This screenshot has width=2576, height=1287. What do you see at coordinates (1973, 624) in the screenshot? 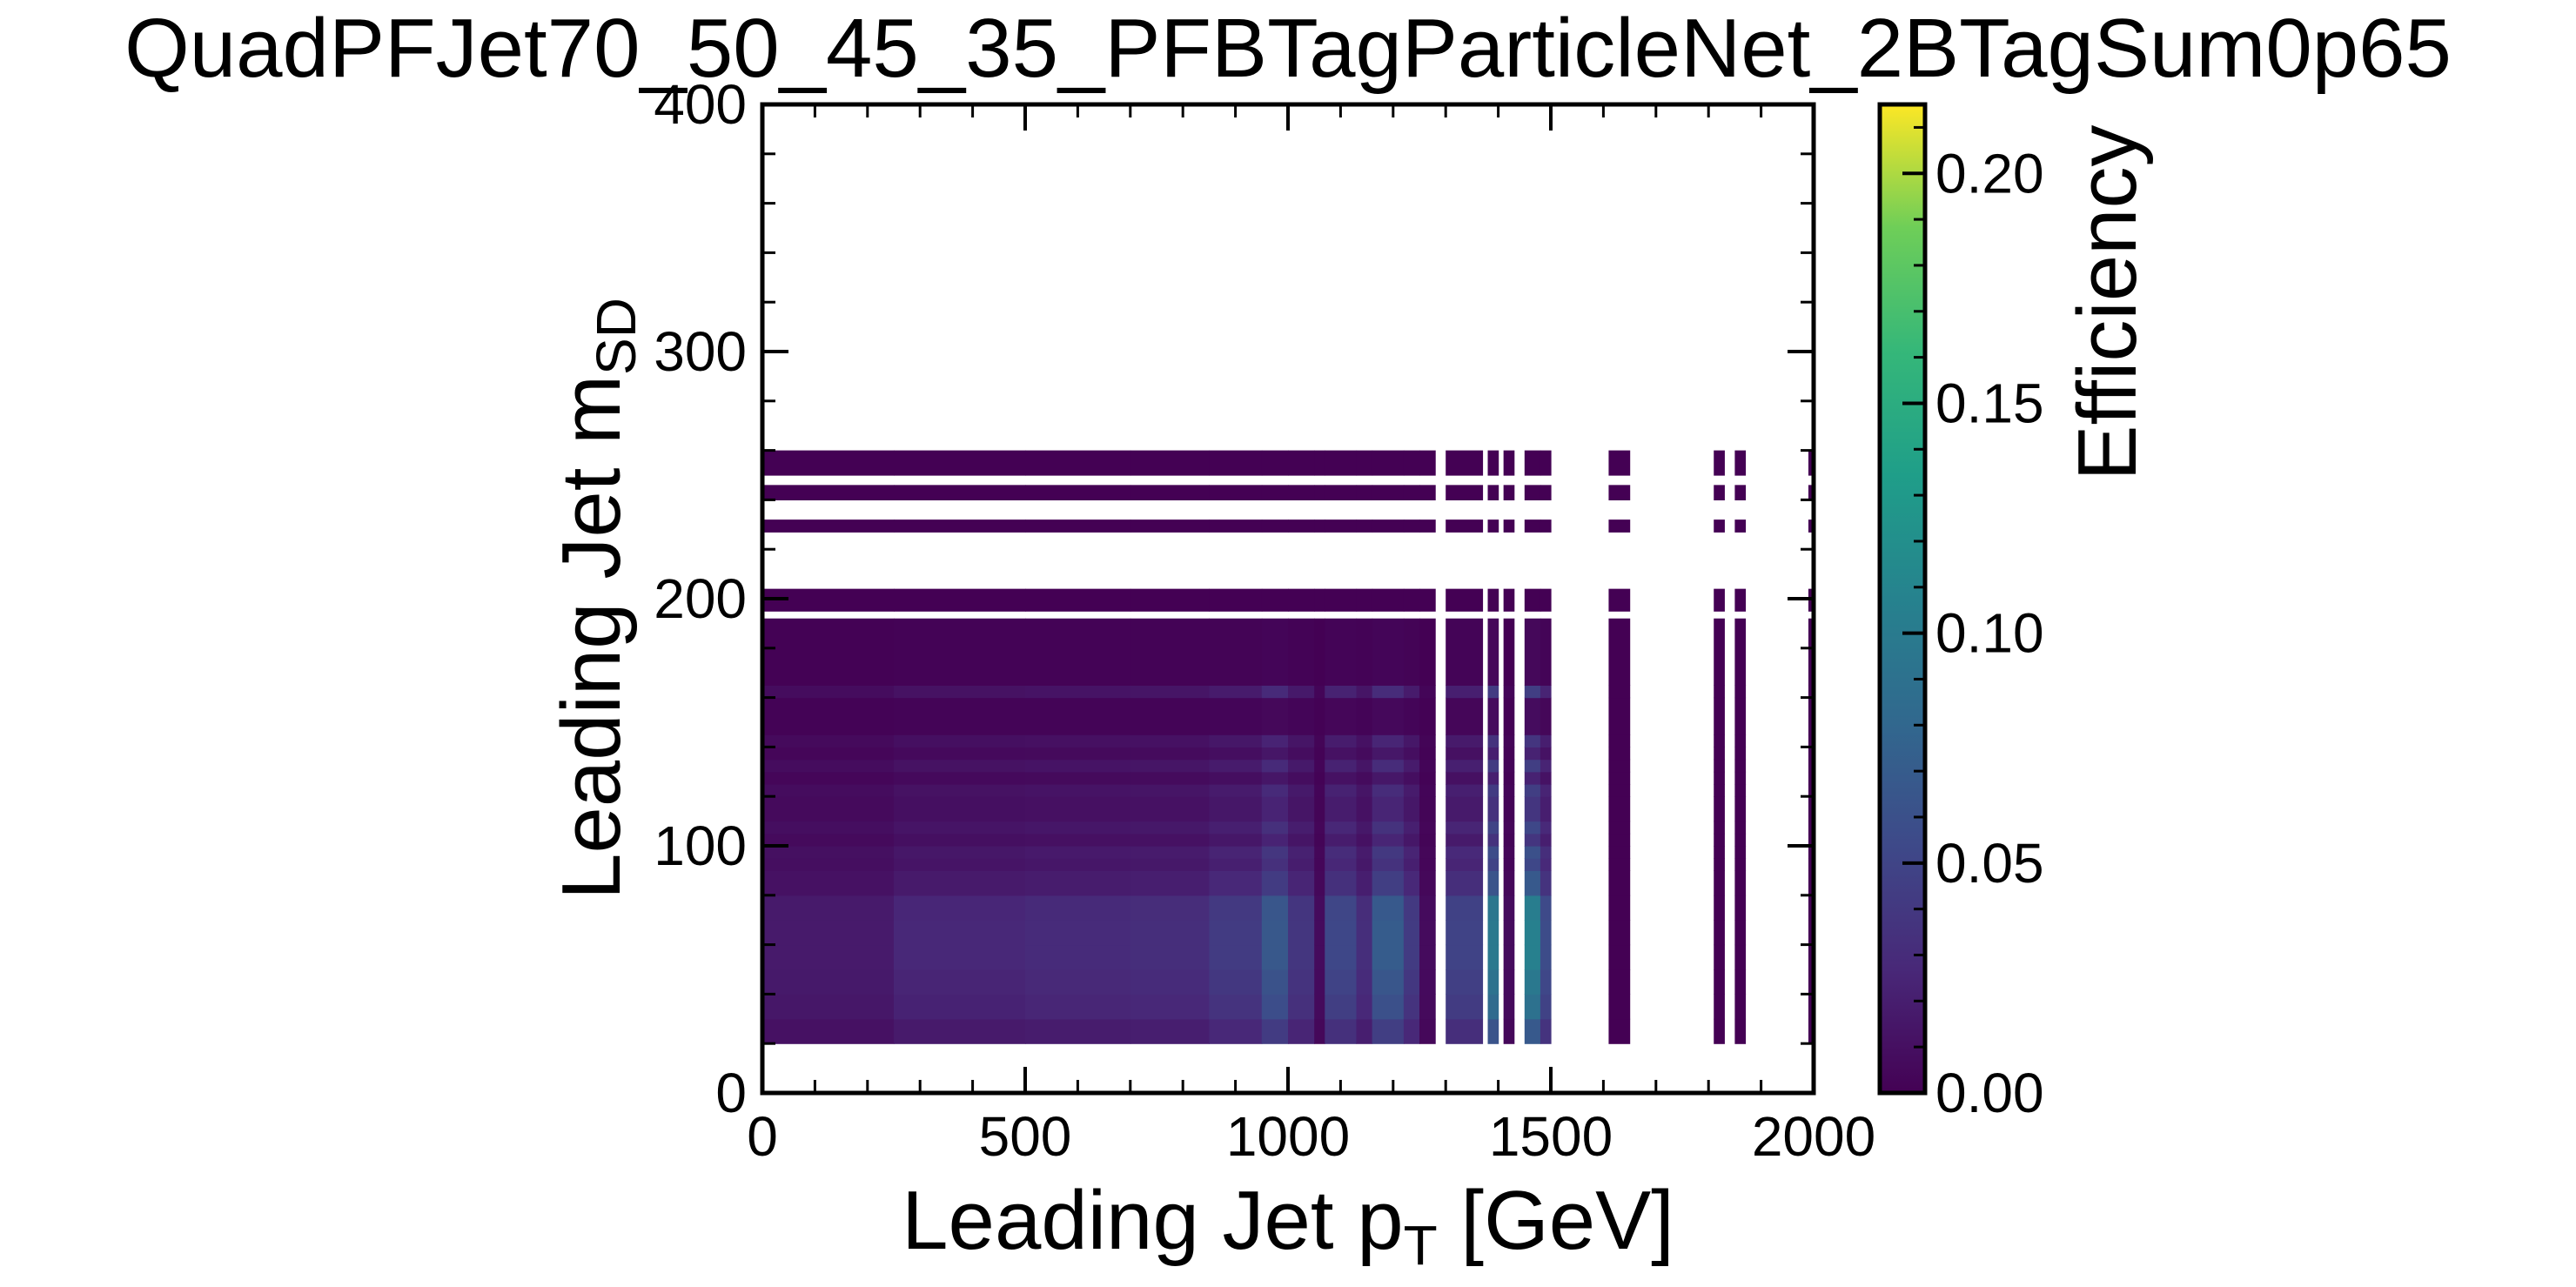
I see `colorbar-ticks: 0.00 0.05 0.10 0.15 0.20` at bounding box center [1973, 624].